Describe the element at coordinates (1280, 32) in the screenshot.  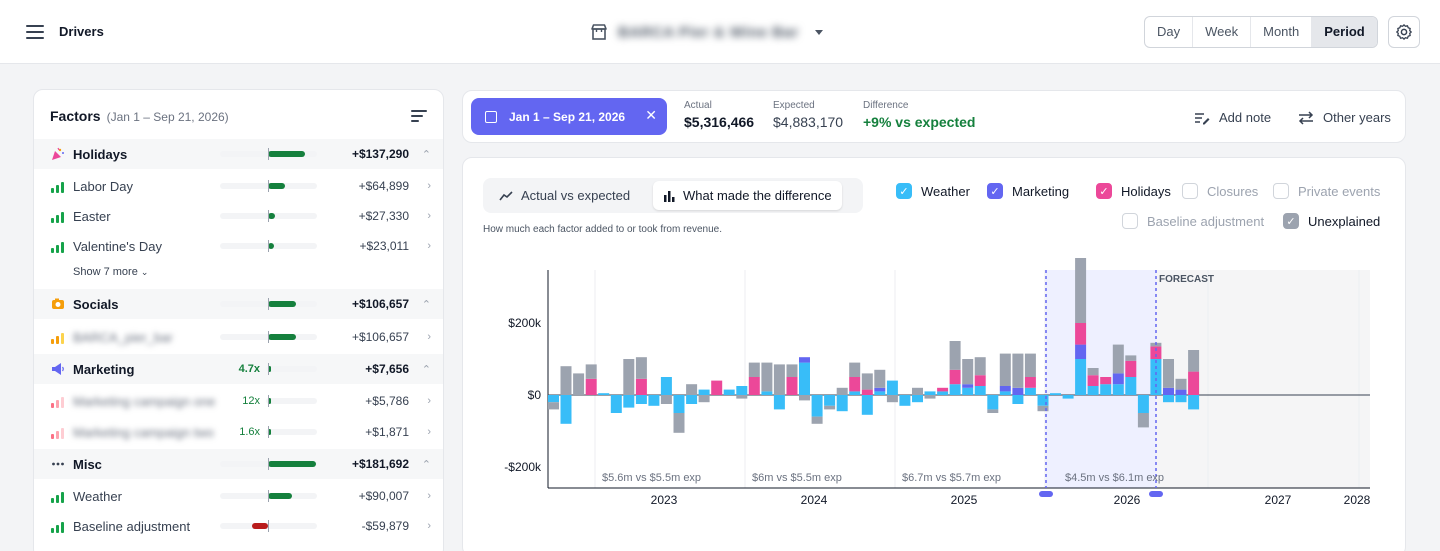
I see `range-tab-month: Month` at that location.